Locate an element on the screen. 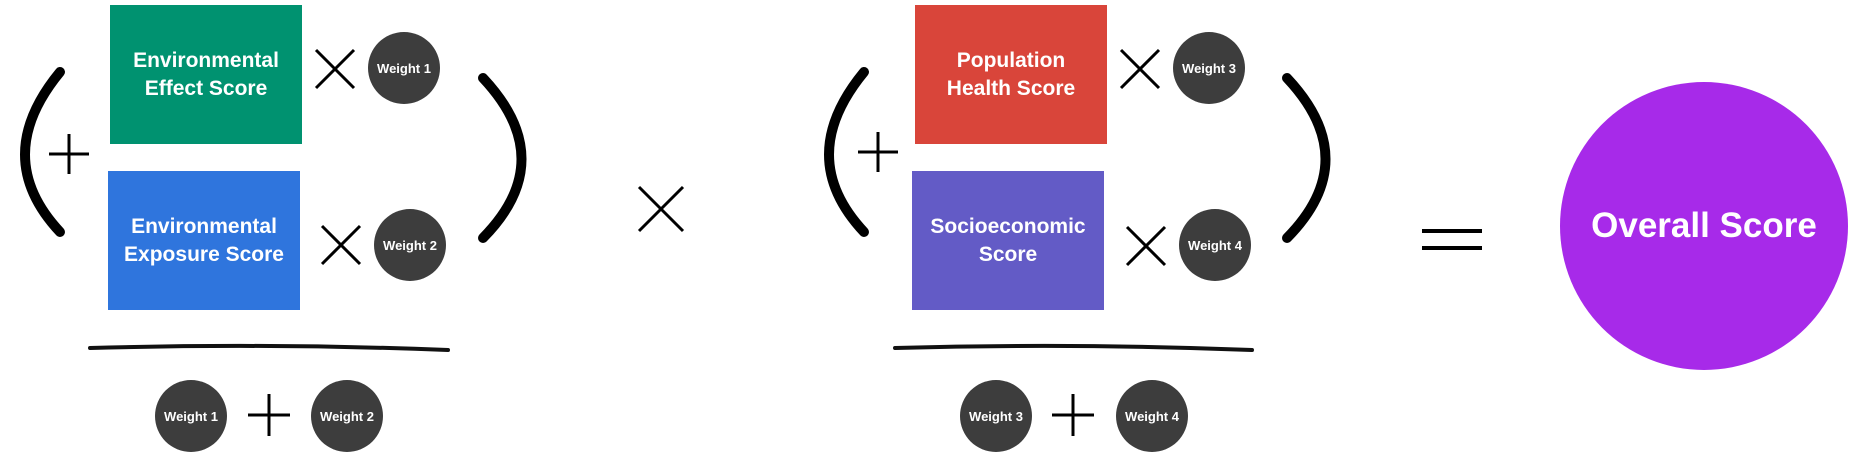 Image resolution: width=1860 pixels, height=458 pixels. weight-4-circle: Weight 4 is located at coordinates (1215, 245).